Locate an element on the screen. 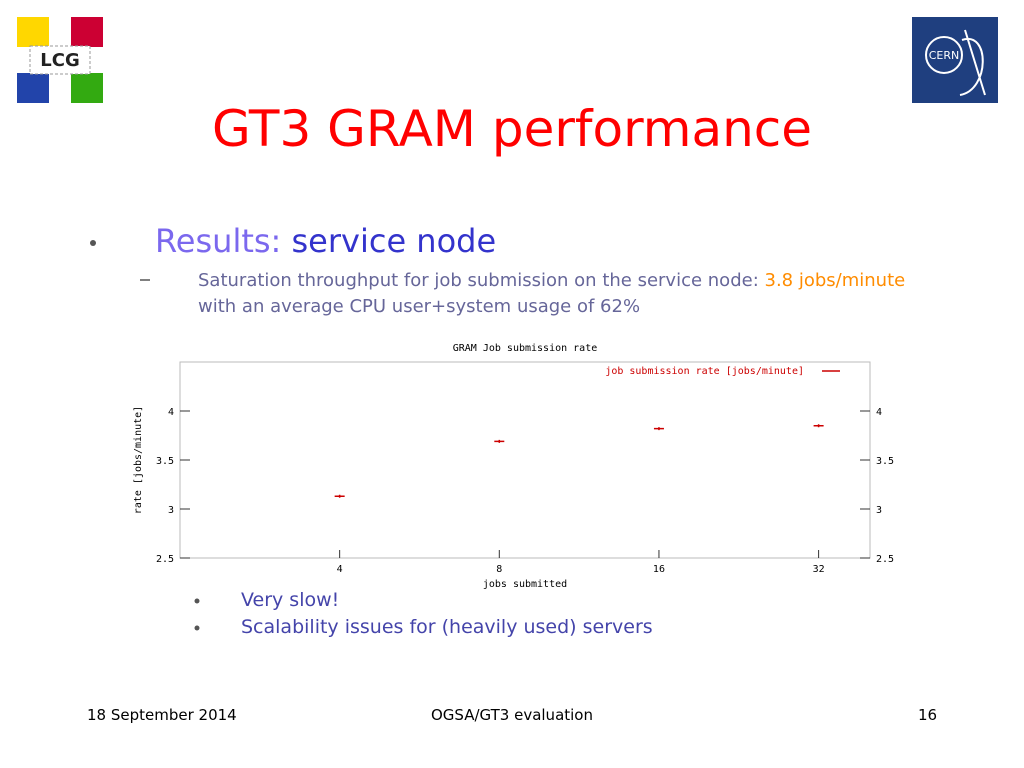 The width and height of the screenshot is (1024, 768). bullet: Results: service node is located at coordinates (325, 241).